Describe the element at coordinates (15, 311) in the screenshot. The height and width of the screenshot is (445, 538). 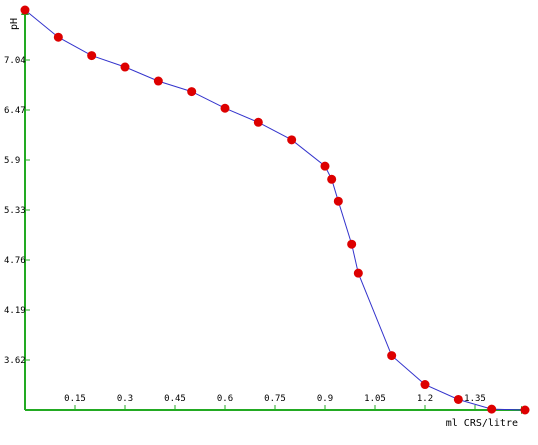
I see `y-tick-label: 4.19` at that location.